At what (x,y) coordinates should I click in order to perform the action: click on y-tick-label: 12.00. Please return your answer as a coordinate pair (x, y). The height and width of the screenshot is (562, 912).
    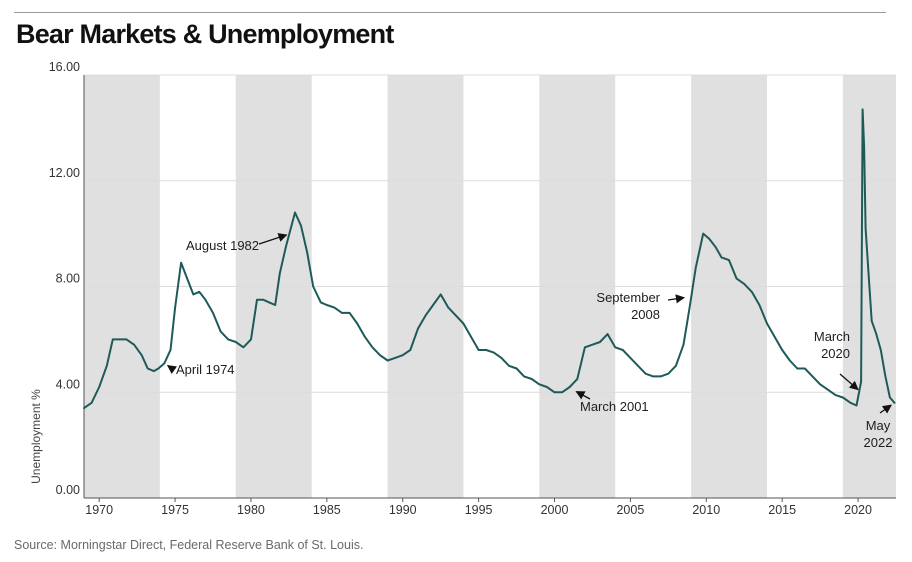
    Looking at the image, I should click on (64, 173).